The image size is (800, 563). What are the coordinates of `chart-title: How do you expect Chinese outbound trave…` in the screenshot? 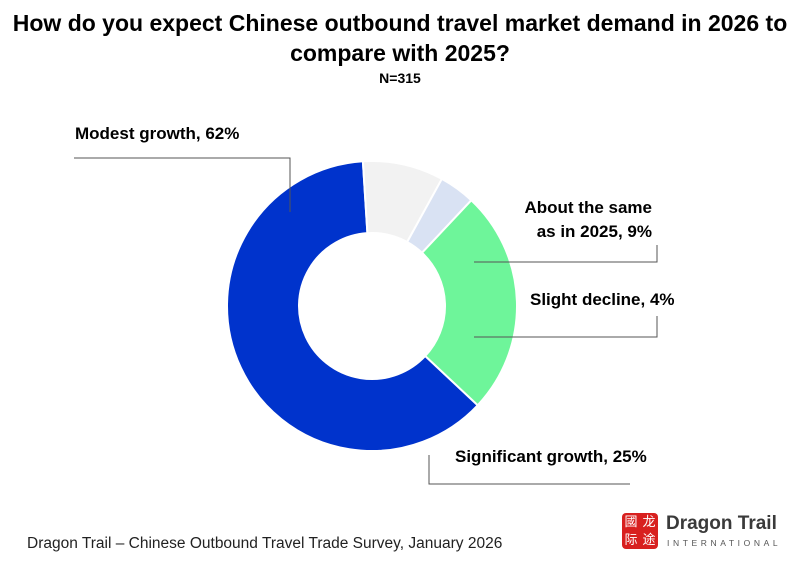 It's located at (400, 38).